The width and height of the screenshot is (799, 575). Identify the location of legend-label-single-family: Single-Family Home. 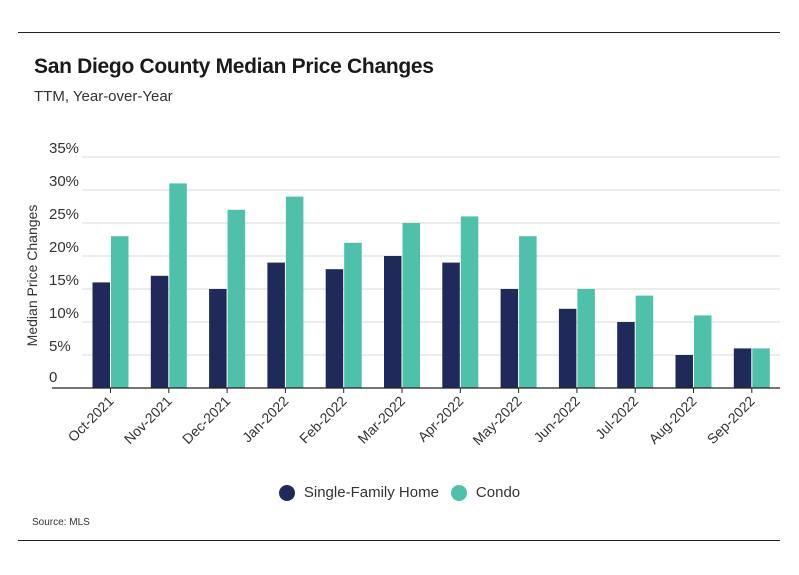
(371, 492).